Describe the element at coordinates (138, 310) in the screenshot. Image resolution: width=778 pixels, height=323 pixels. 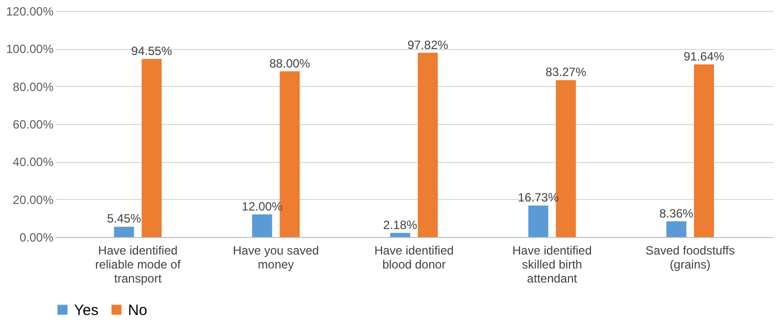
I see `legend-label: No` at that location.